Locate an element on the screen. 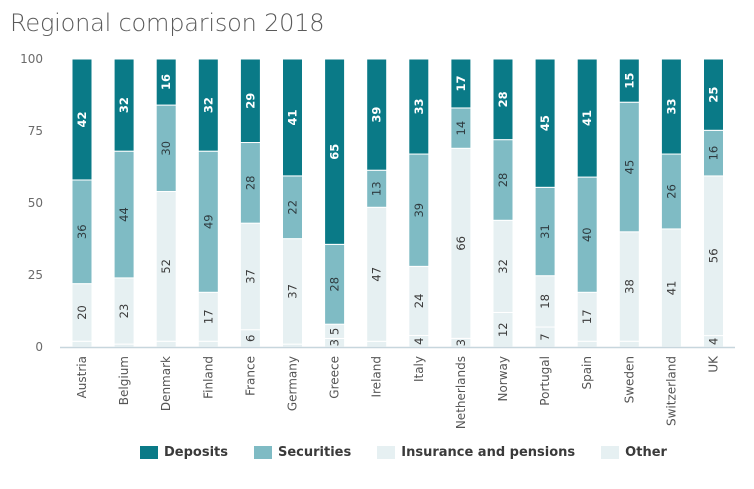 The height and width of the screenshot is (489, 754). legend-item-deposits: Deposits is located at coordinates (184, 452).